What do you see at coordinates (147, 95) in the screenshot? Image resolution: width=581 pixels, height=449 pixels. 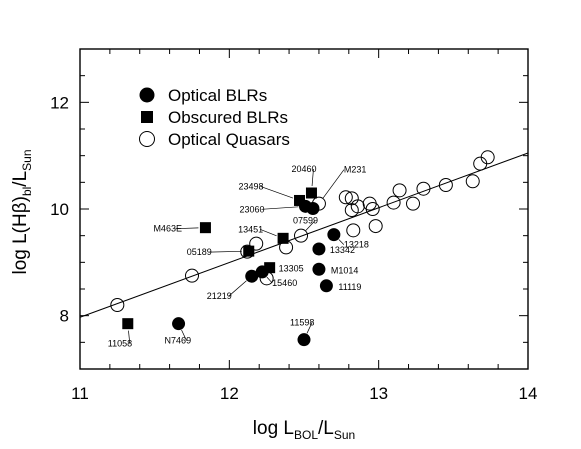 I see `legend-marker-filled-circle` at bounding box center [147, 95].